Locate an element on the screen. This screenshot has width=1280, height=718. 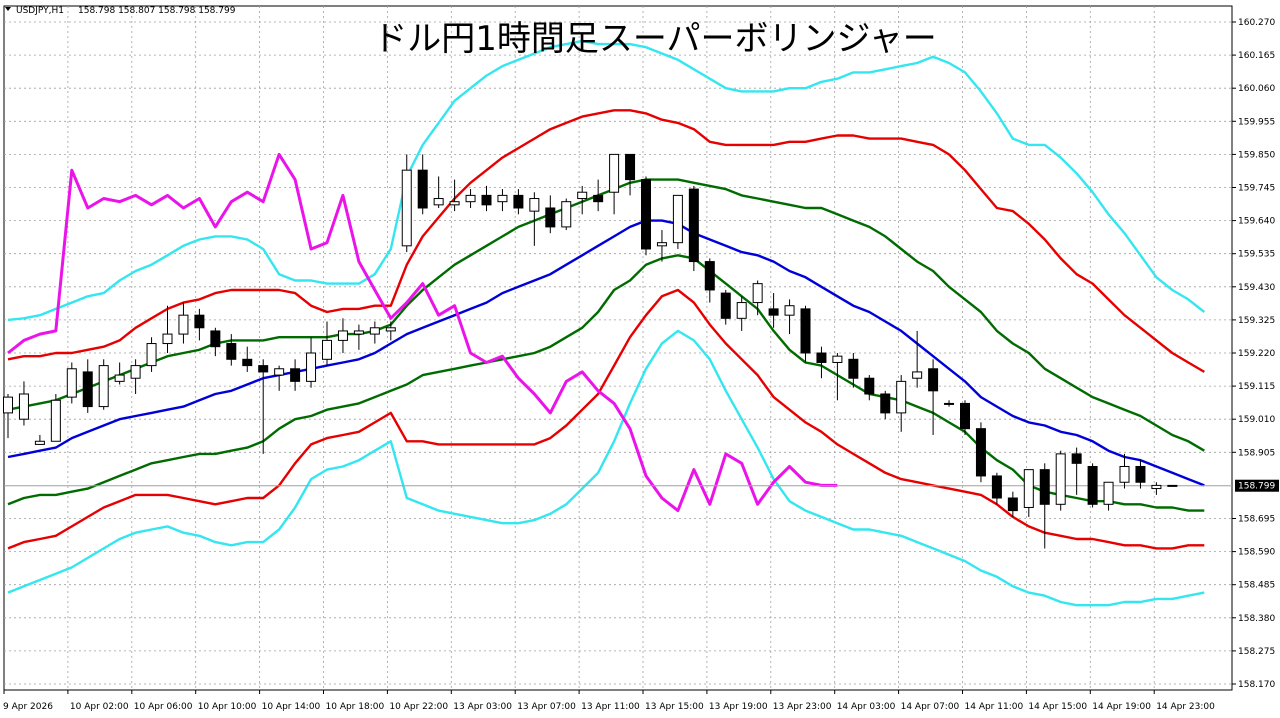
y-tick-label: 160.060 is located at coordinates (1256, 89).